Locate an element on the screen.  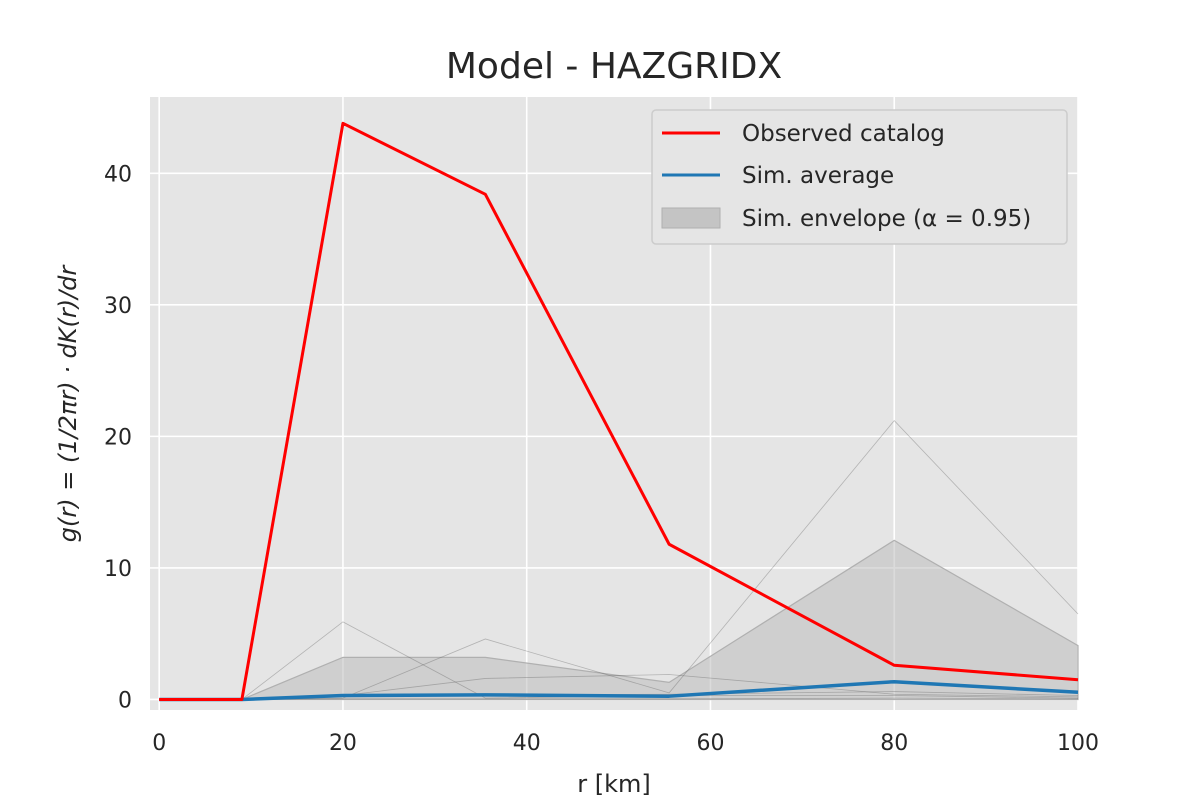
chart-title: Model - HAZGRIDX is located at coordinates (614, 66).